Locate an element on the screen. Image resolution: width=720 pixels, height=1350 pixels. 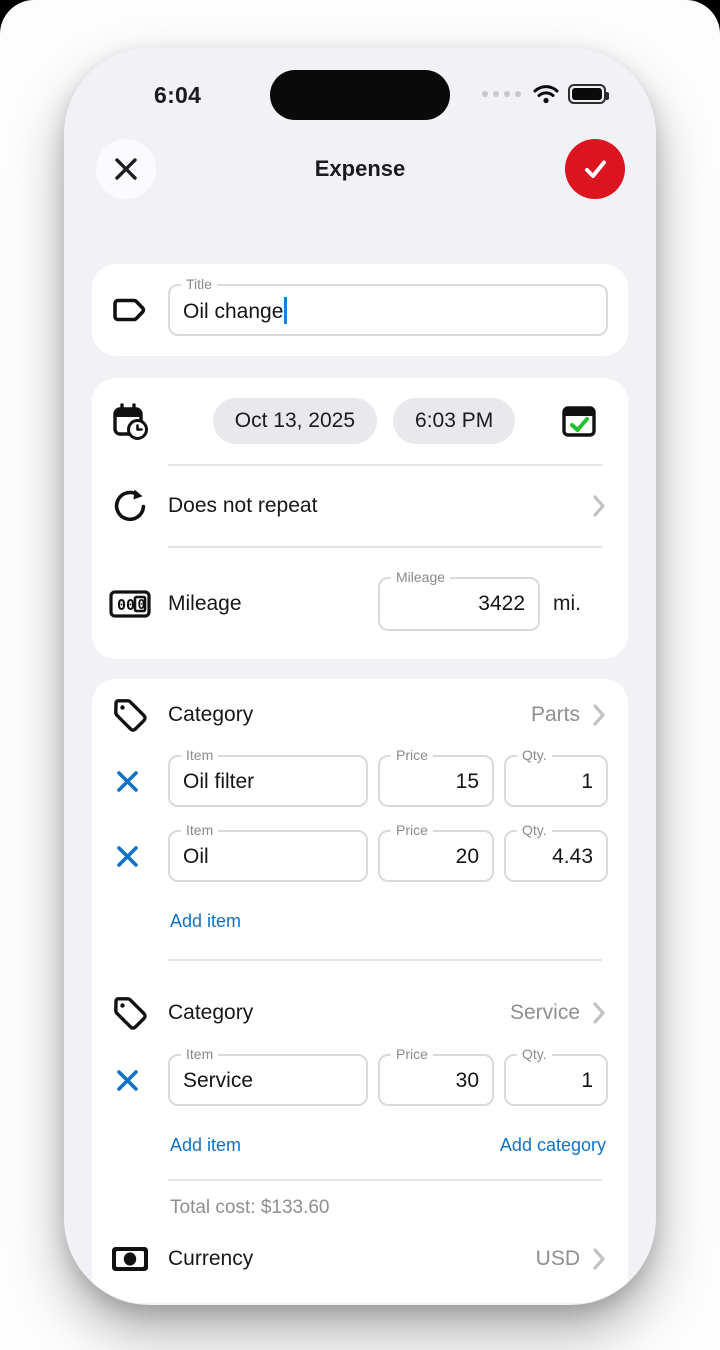
wifi-icon is located at coordinates (546, 94).